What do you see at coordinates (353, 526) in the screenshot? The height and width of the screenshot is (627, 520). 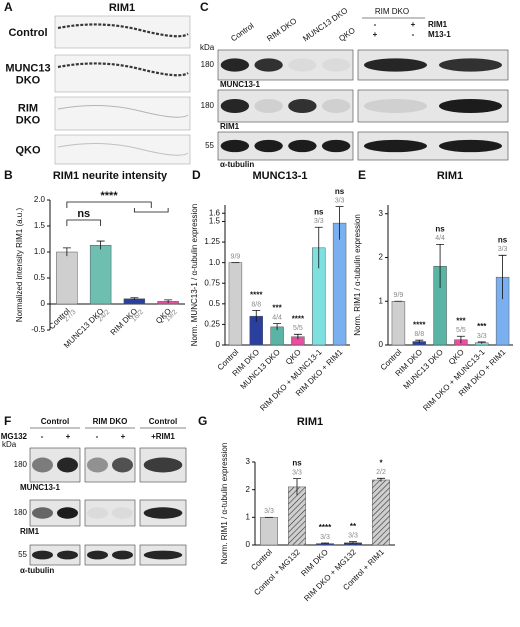 I see `sig-label: **` at bounding box center [353, 526].